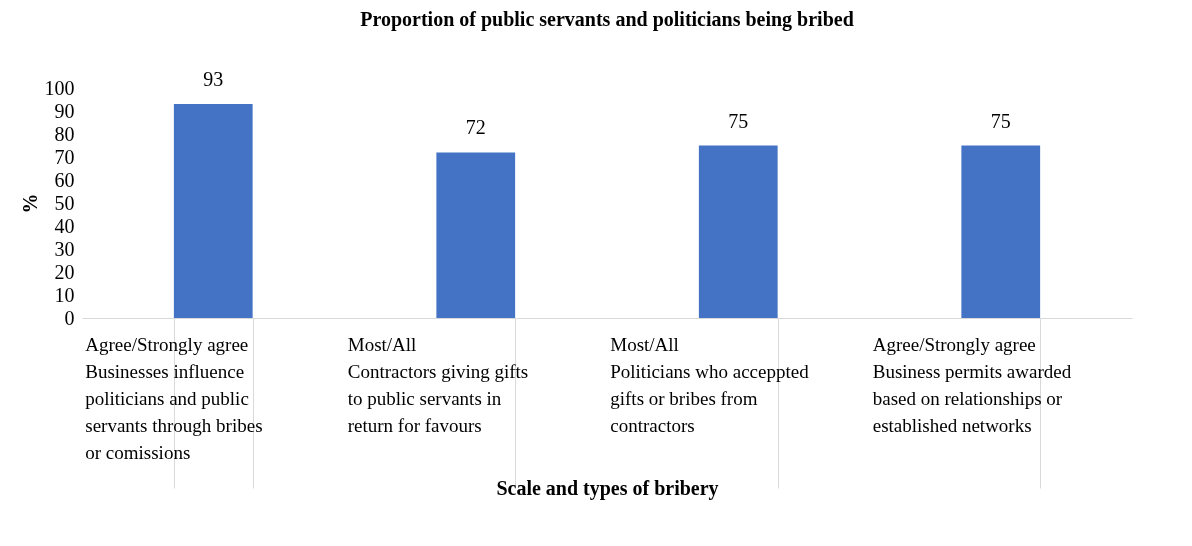 The image size is (1192, 546). I want to click on y-tick-label: 50, so click(64, 202).